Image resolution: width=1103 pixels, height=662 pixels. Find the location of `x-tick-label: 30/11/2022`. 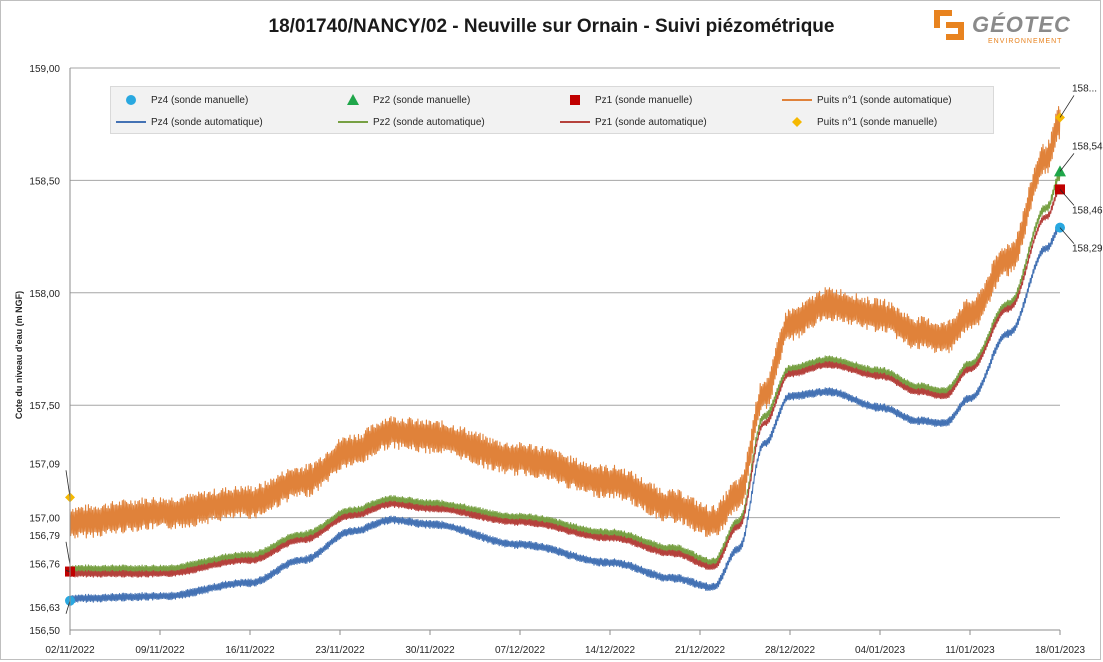

x-tick-label: 30/11/2022 is located at coordinates (430, 650).